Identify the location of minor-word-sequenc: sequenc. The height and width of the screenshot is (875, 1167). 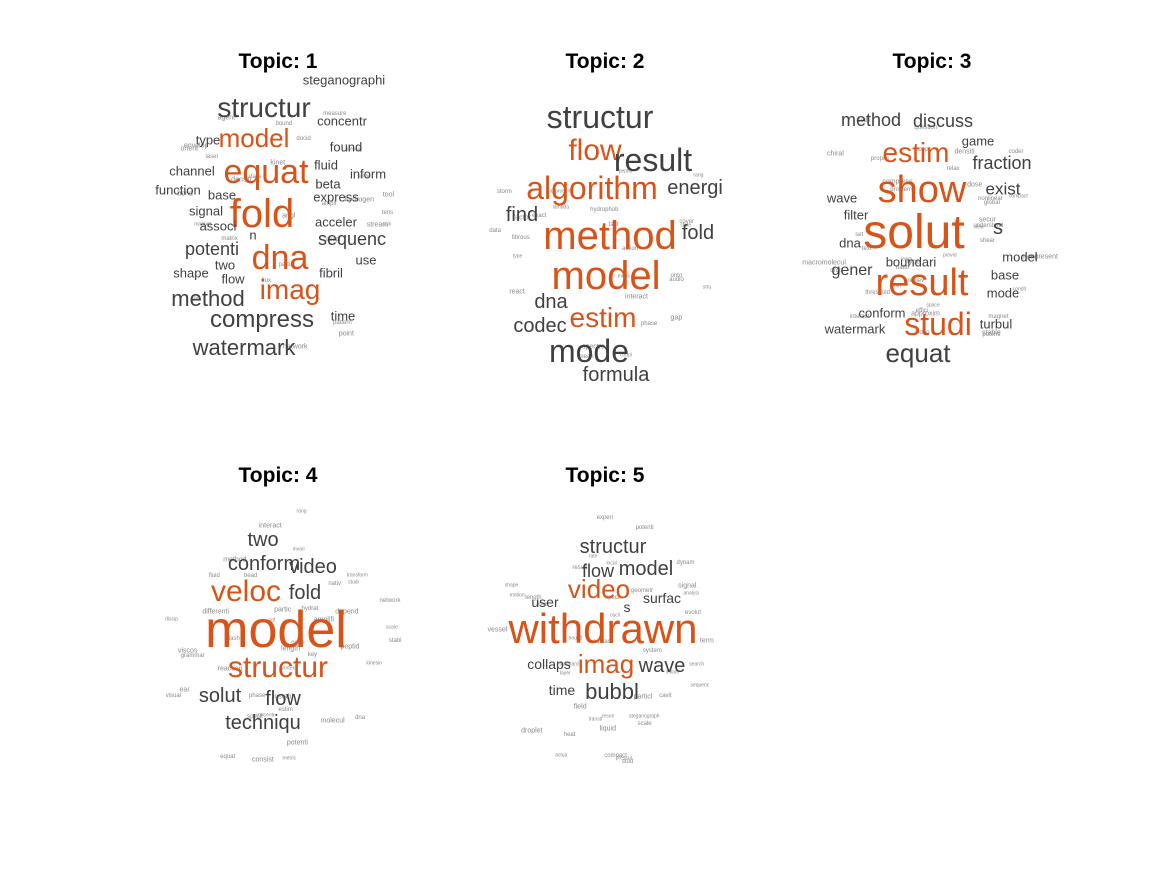
(699, 686).